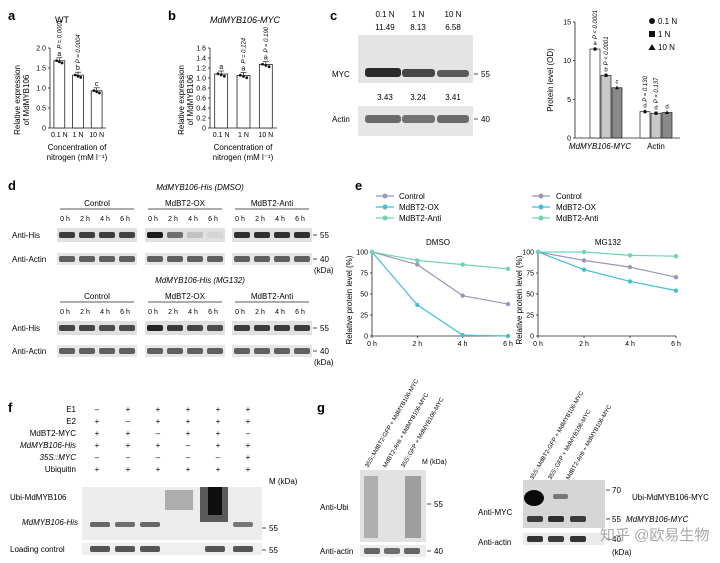 This screenshot has width=720, height=563. I want to click on d-mw: 40, so click(324, 259).